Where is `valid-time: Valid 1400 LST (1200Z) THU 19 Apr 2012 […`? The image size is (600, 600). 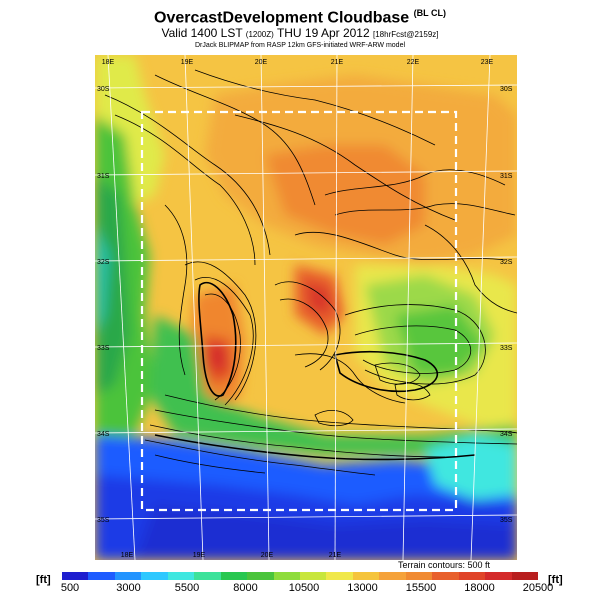 valid-time: Valid 1400 LST (1200Z) THU 19 Apr 2012 [… is located at coordinates (300, 33).